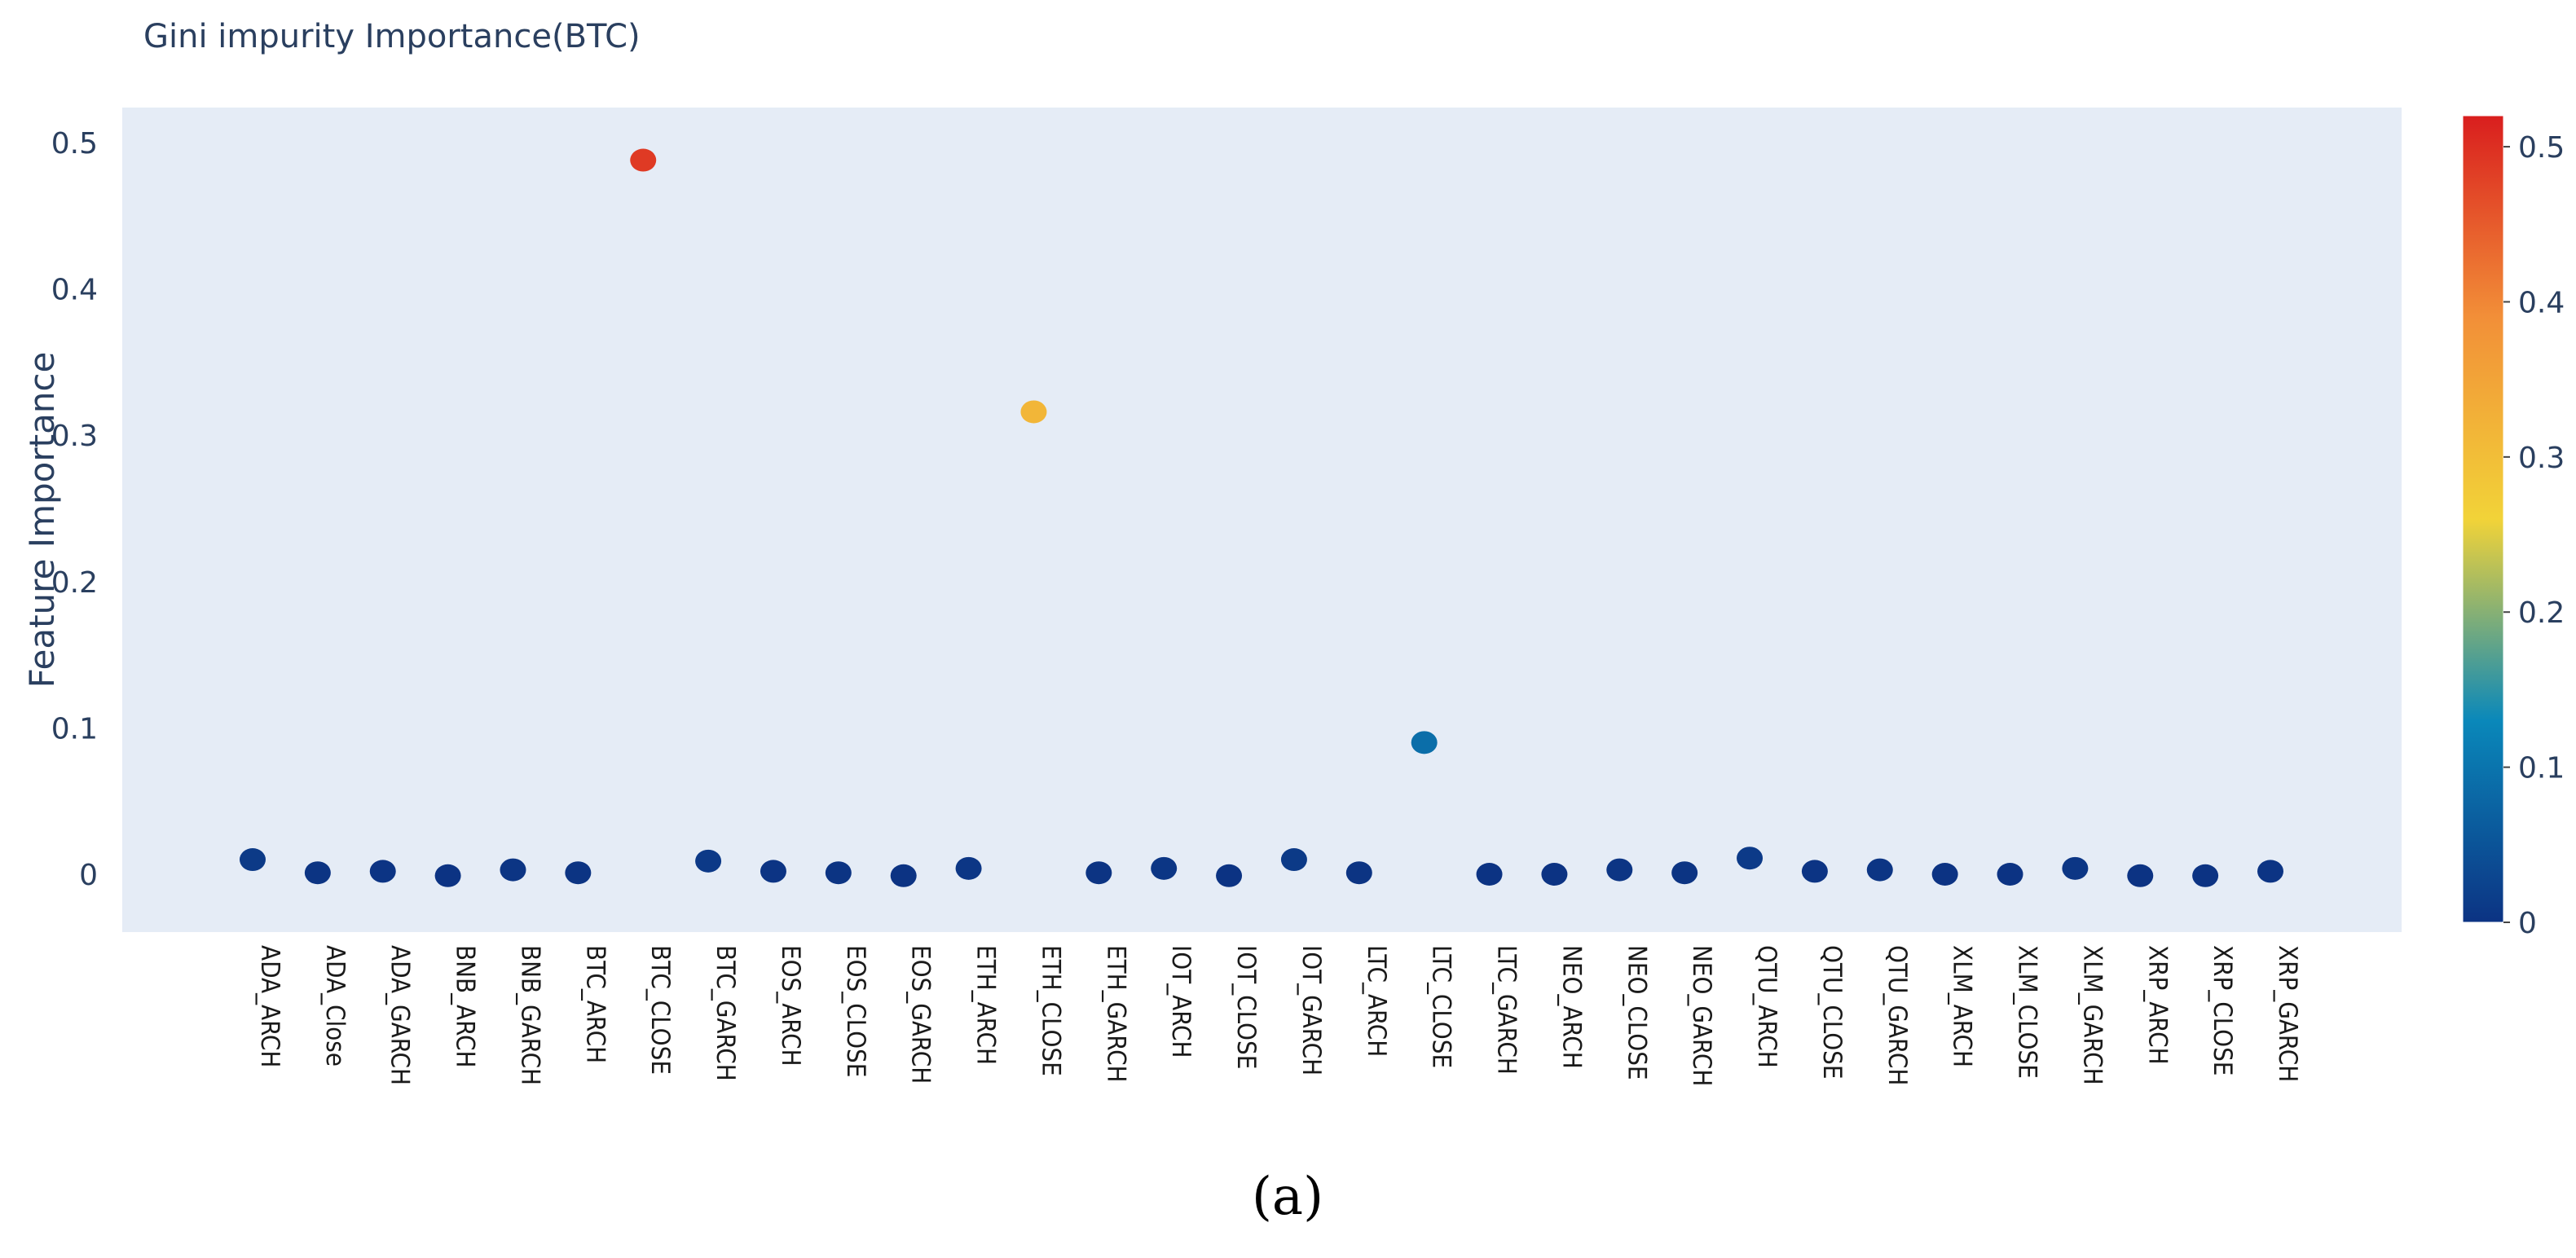 Image resolution: width=2576 pixels, height=1258 pixels. What do you see at coordinates (1246, 1007) in the screenshot?
I see `x-tick-label: IOT_CLOSE` at bounding box center [1246, 1007].